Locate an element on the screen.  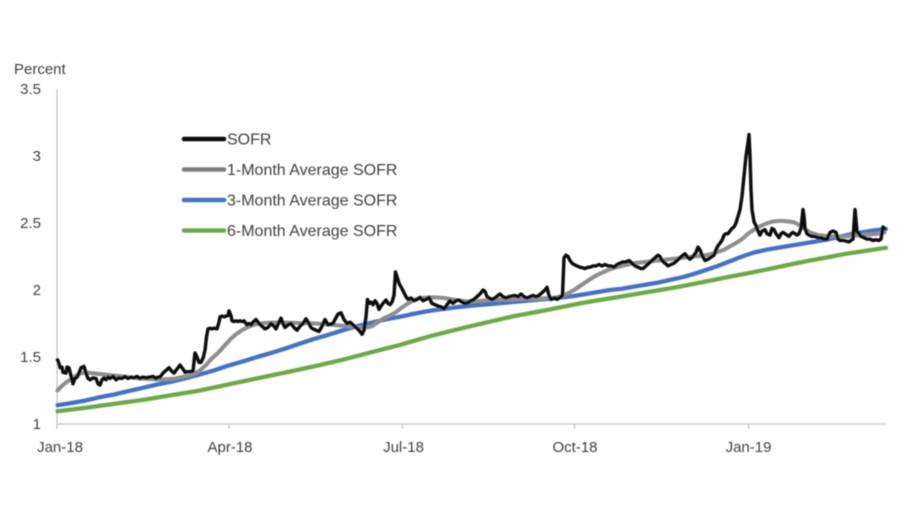
svg-text: 2 is located at coordinates (37, 290).